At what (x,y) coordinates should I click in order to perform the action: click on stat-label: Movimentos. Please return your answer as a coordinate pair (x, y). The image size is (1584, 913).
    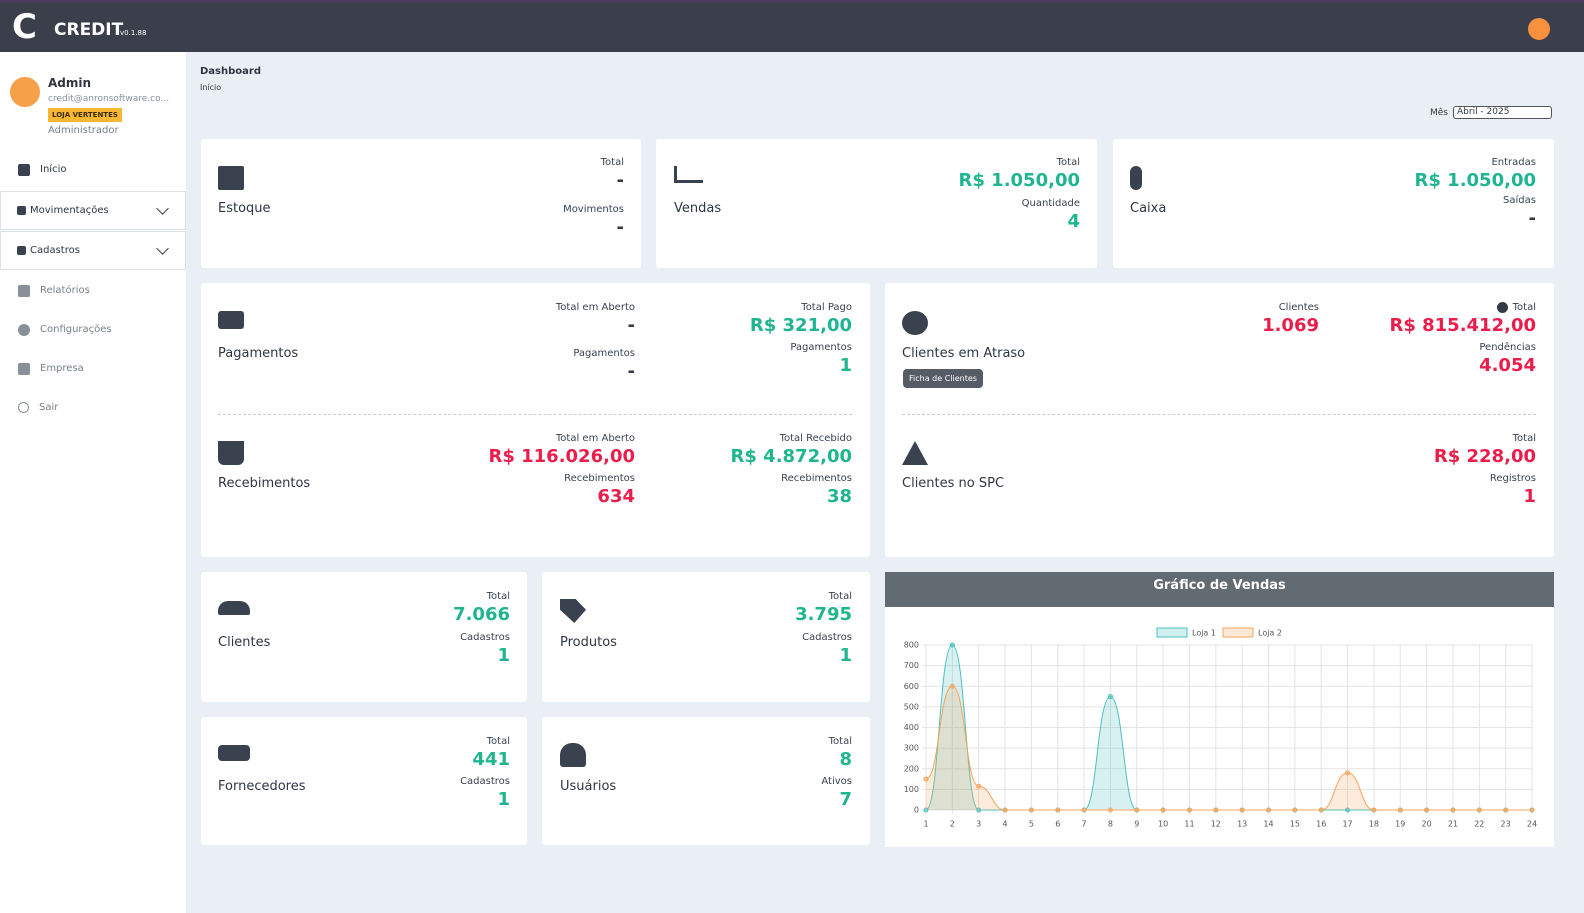
    Looking at the image, I should click on (593, 209).